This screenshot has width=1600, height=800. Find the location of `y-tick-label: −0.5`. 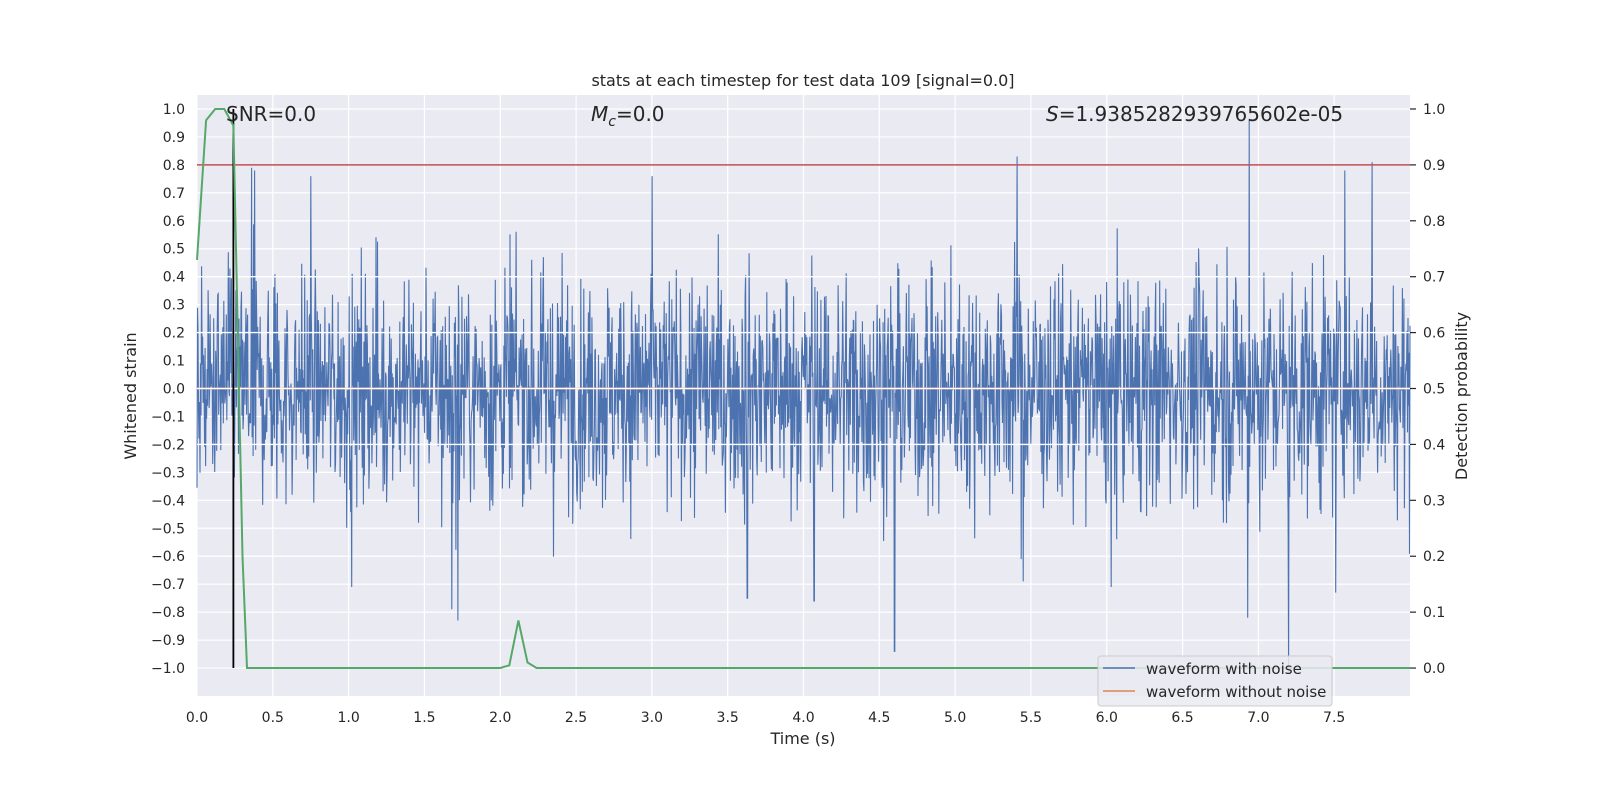

y-tick-label: −0.5 is located at coordinates (168, 529).